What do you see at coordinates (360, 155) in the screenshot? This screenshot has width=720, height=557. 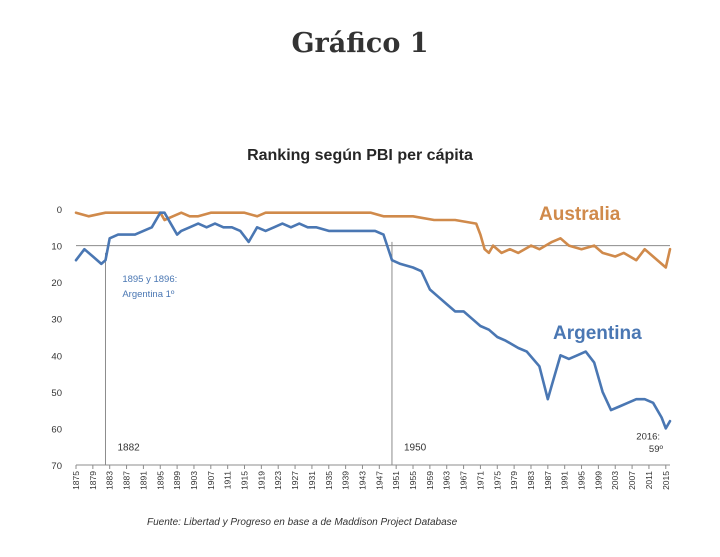 I see `chart-title: Ranking según PBI per cápita` at bounding box center [360, 155].